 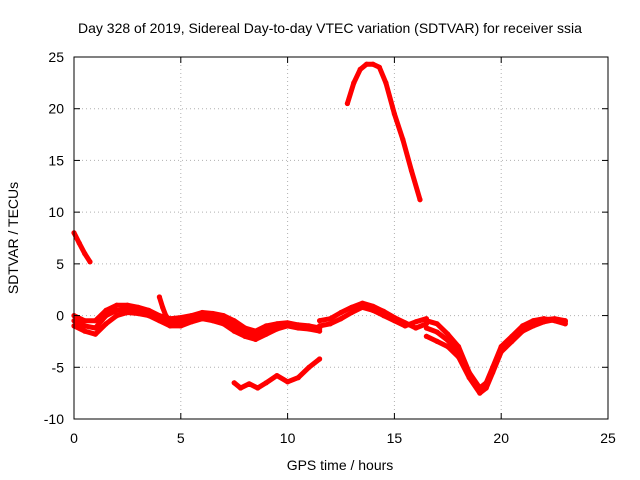 What do you see at coordinates (13, 238) in the screenshot?
I see `y-axis-label: SDTVAR / TECUs` at bounding box center [13, 238].